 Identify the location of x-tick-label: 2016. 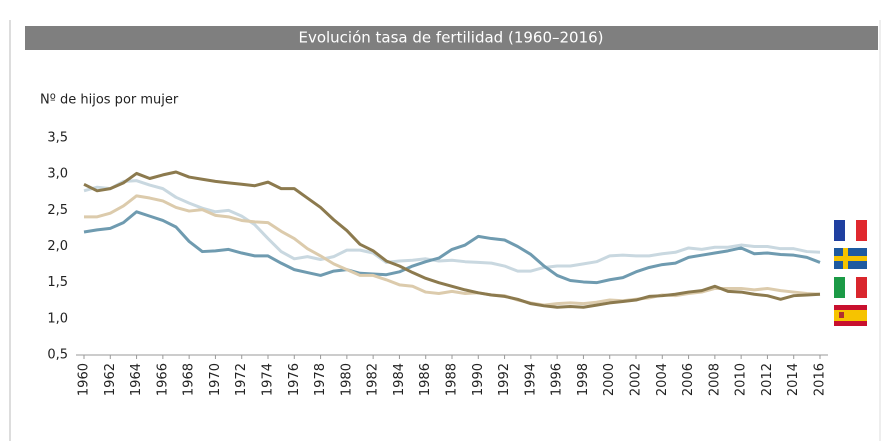
(820, 379).